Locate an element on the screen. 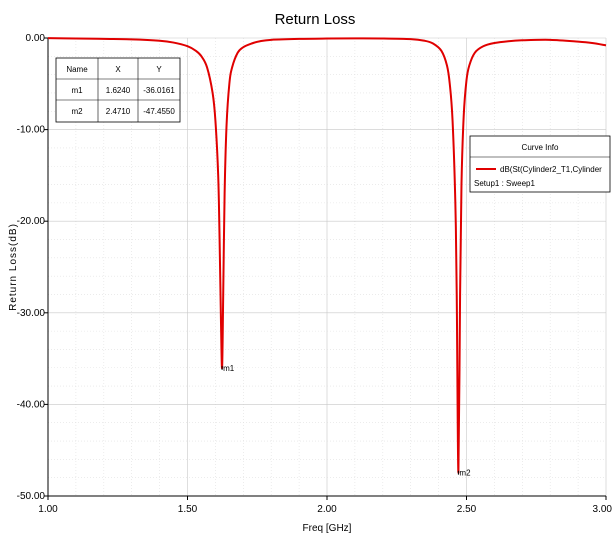 This screenshot has height=538, width=612. legend-entry: dB(St(Cylinder2_T1,Cylinder is located at coordinates (551, 169).